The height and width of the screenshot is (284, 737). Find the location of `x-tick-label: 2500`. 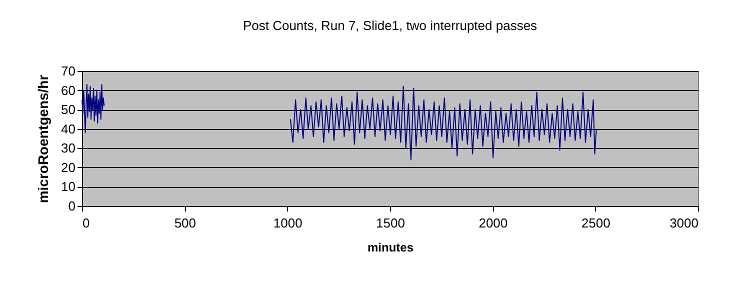

x-tick-label: 2500 is located at coordinates (595, 223).